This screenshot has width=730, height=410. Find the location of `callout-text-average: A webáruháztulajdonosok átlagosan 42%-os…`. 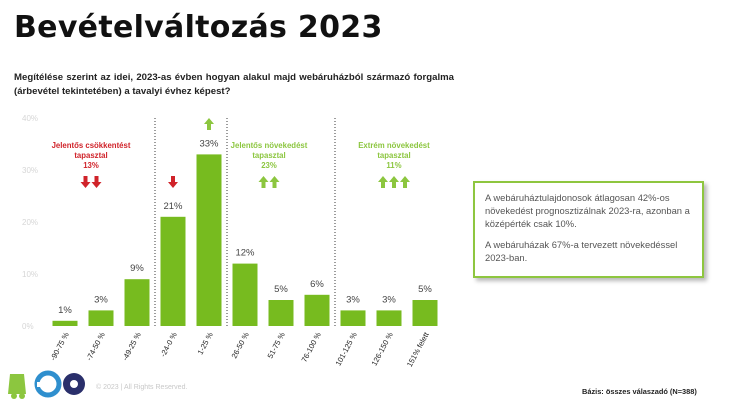

callout-text-average: A webáruháztulajdonosok átlagosan 42%-os… is located at coordinates (587, 210).